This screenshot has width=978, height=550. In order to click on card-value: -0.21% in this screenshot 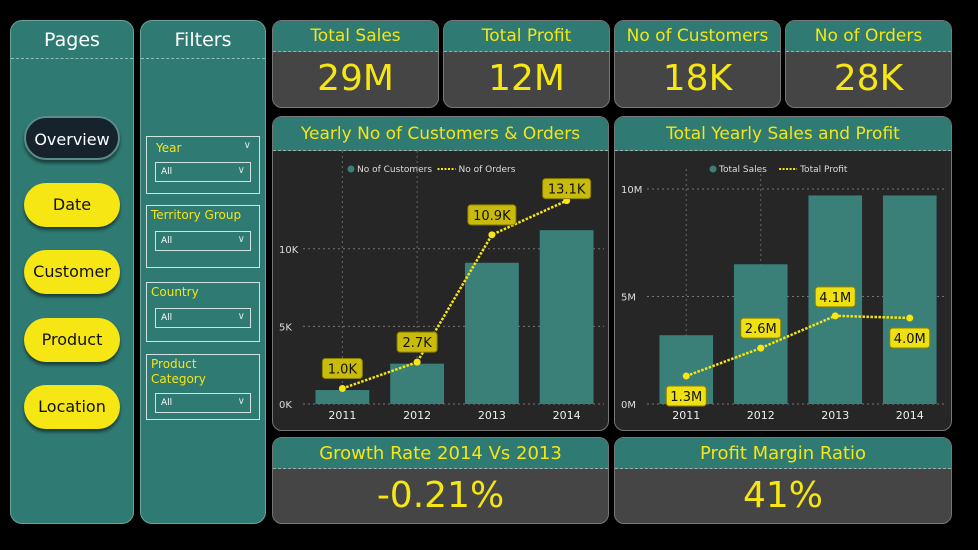, I will do `click(440, 495)`.